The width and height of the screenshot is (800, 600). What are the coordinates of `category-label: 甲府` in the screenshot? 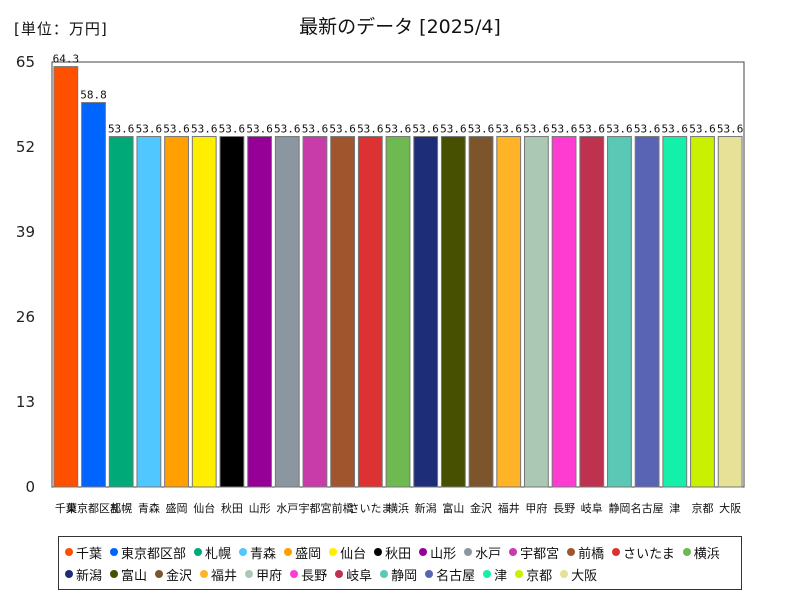 It's located at (536, 508).